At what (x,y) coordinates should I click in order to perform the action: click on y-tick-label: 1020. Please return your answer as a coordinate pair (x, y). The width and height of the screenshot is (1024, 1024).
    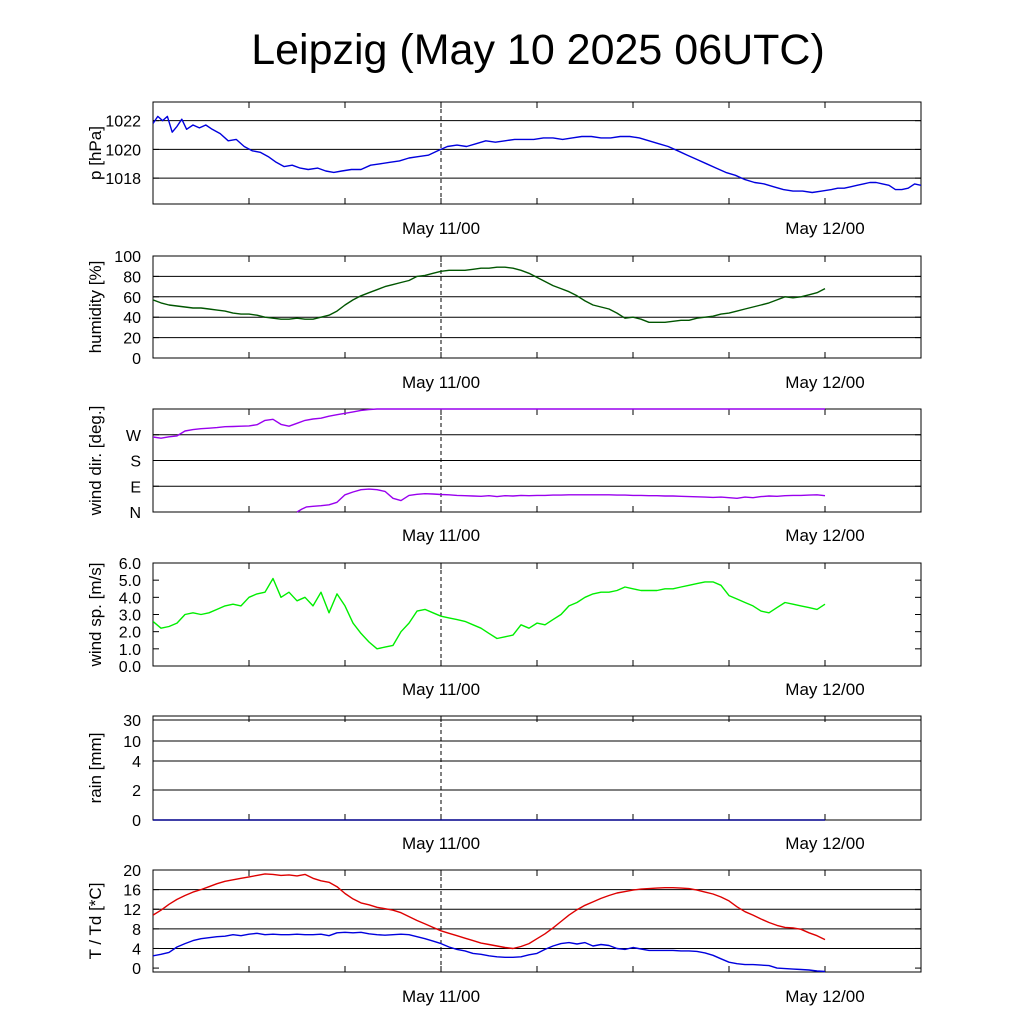
    Looking at the image, I should click on (123, 150).